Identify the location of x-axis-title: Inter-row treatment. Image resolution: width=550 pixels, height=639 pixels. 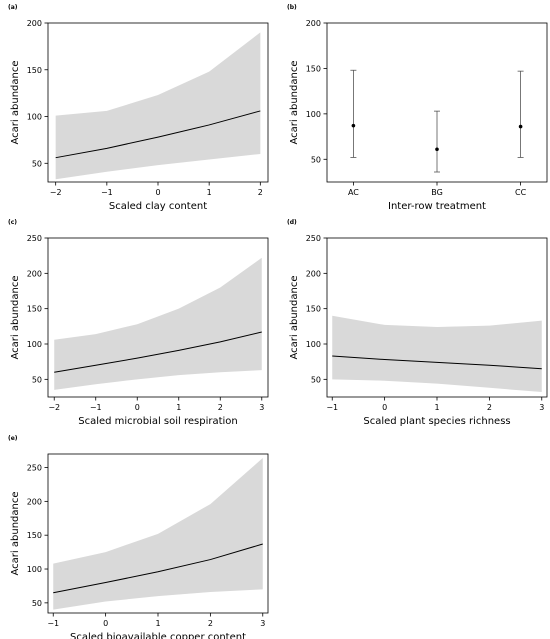
(437, 206).